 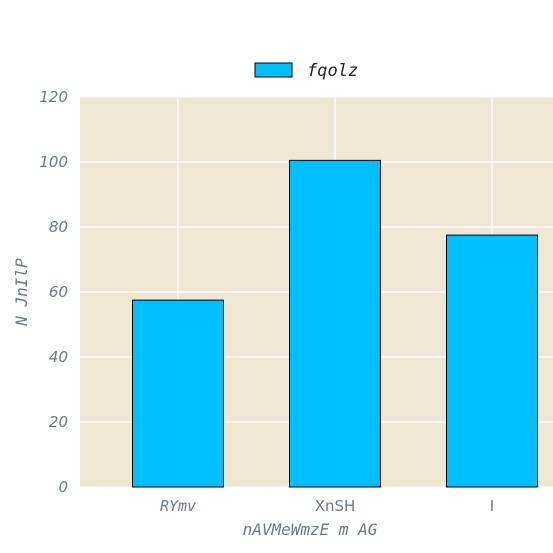 What do you see at coordinates (492, 506) in the screenshot?
I see `x-tick-label: I` at bounding box center [492, 506].